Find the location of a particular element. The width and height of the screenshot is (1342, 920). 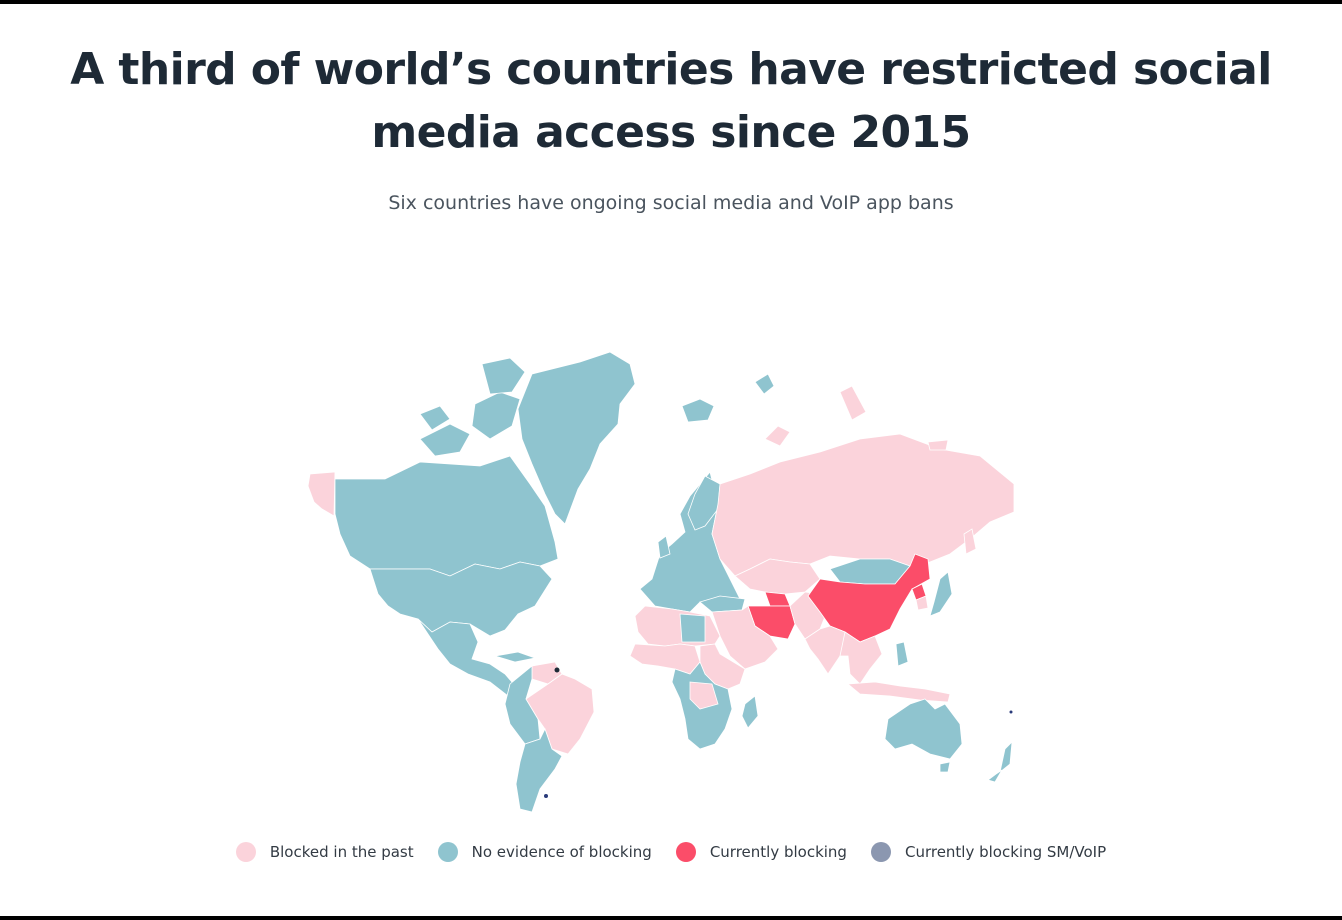

region-uk is located at coordinates (664, 547).